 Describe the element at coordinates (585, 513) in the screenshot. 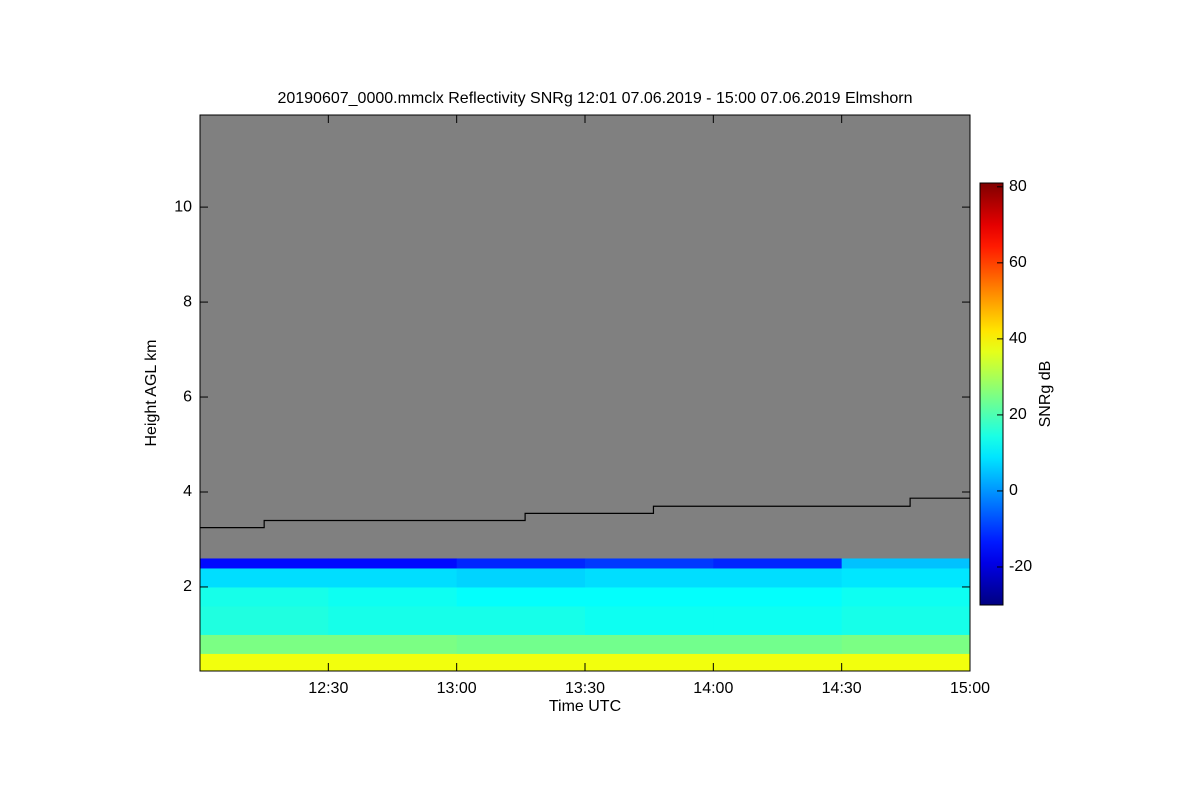

I see `data-line` at that location.